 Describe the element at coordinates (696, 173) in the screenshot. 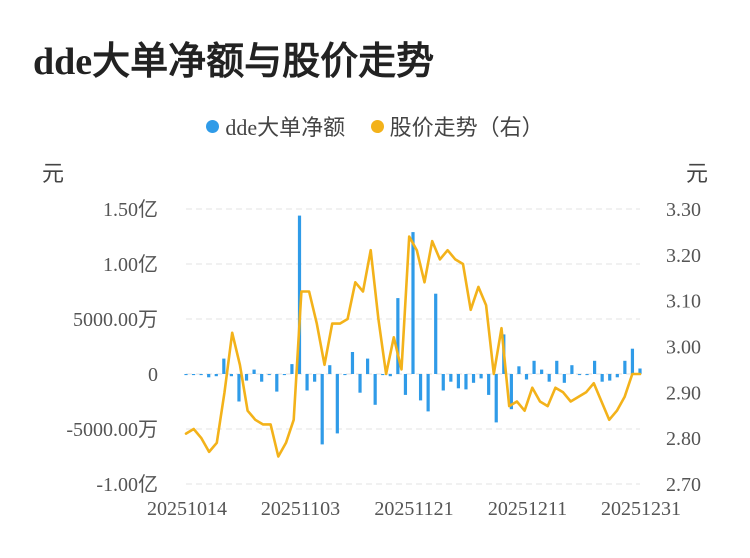

I see `right-axis-unit: 元` at that location.